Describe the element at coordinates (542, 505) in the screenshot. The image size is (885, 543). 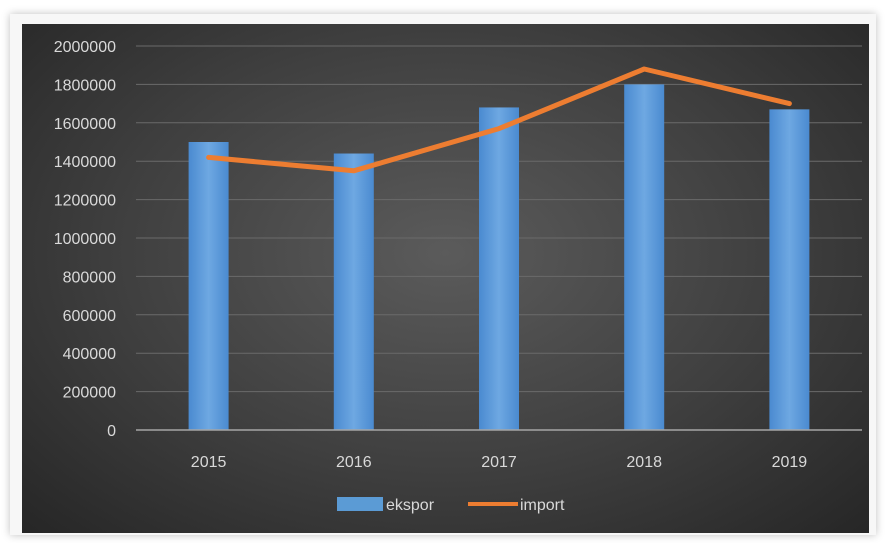
I see `legend-label-import: import` at that location.